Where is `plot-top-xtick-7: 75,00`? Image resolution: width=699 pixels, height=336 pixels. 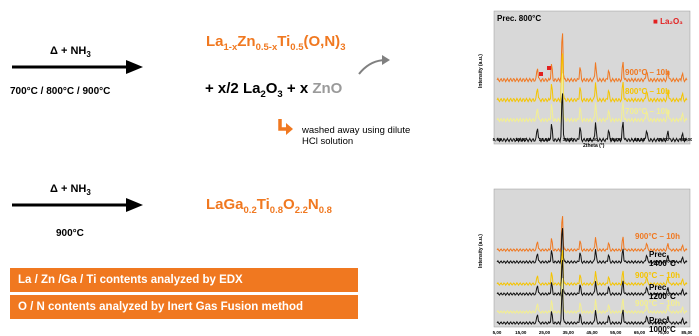 plot-top-xtick-7: 75,00 is located at coordinates (664, 139).